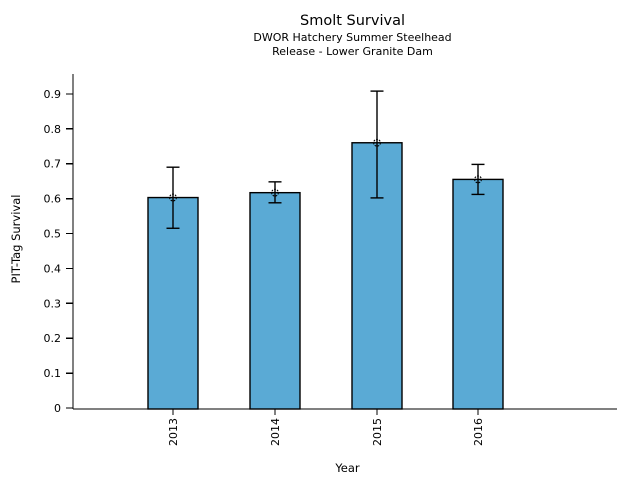  What do you see at coordinates (352, 51) in the screenshot?
I see `chart-subtitle-line2: Release - Lower Granite Dam` at bounding box center [352, 51].